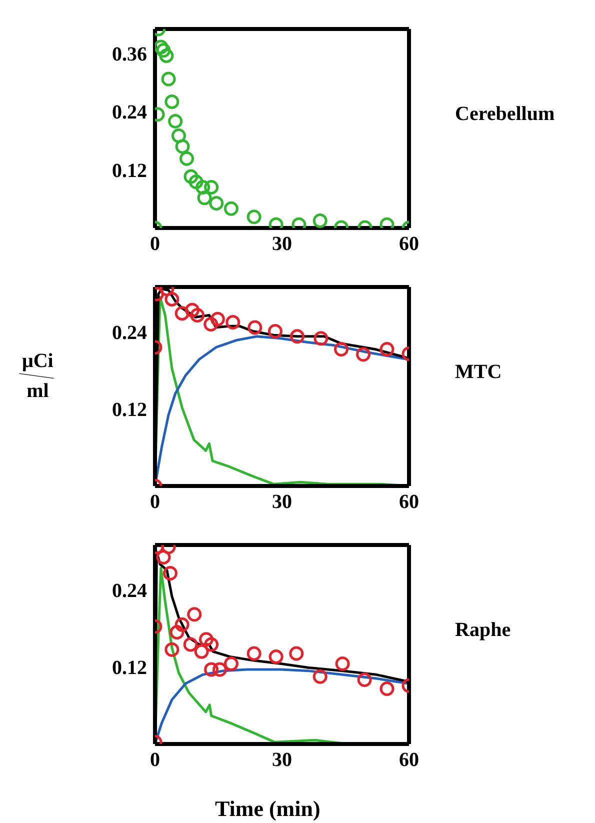 This screenshot has height=823, width=595. What do you see at coordinates (267, 809) in the screenshot?
I see `x-axis-title: Time (min)` at bounding box center [267, 809].